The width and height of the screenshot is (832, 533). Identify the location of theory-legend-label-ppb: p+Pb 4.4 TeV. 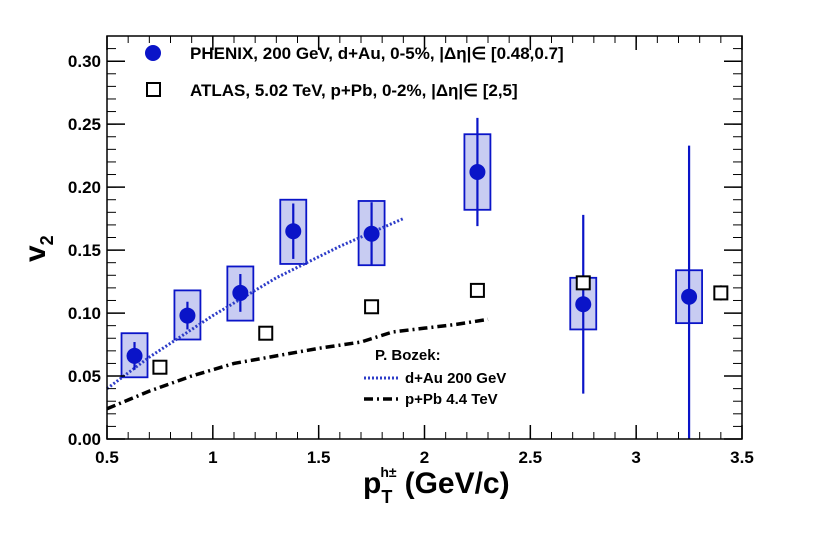
(451, 399).